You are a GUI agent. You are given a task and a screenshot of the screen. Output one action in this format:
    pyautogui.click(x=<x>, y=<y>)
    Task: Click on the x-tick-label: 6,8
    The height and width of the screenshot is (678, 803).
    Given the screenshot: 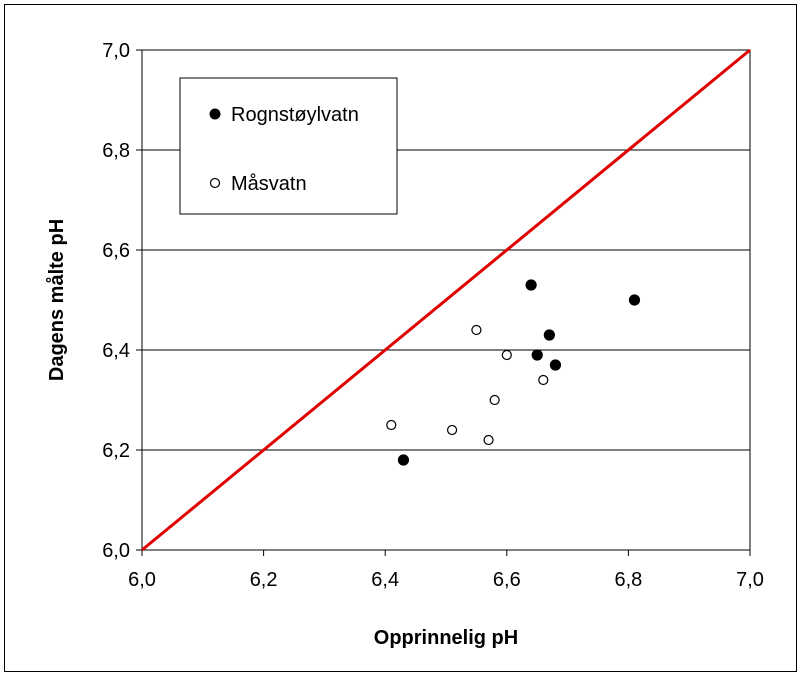 What is the action you would take?
    pyautogui.click(x=628, y=580)
    